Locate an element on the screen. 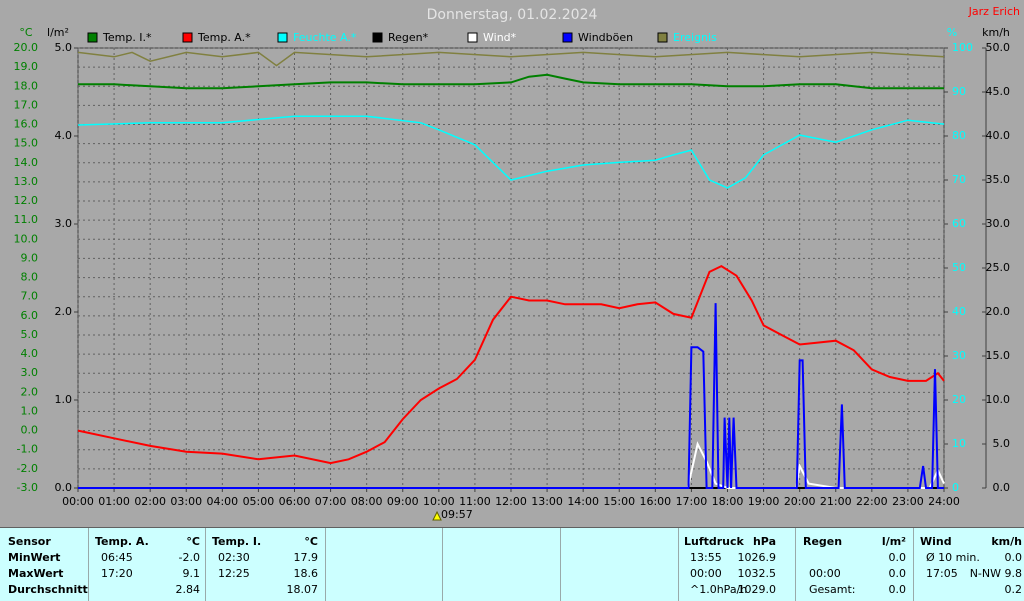 This screenshot has width=1024, height=601. axis-tick-label: 70 is located at coordinates (959, 179).